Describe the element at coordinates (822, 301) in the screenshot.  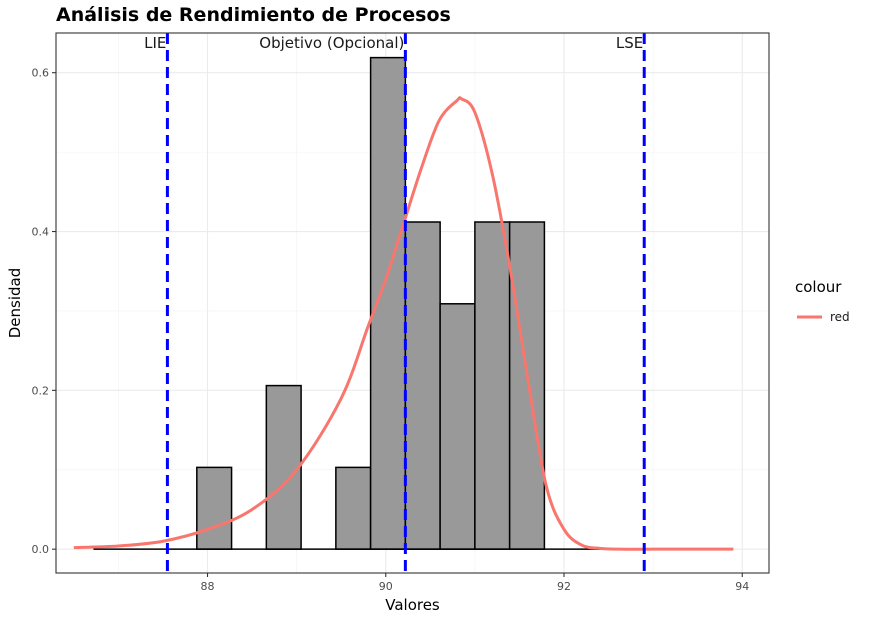
I see `legend: colour red` at that location.